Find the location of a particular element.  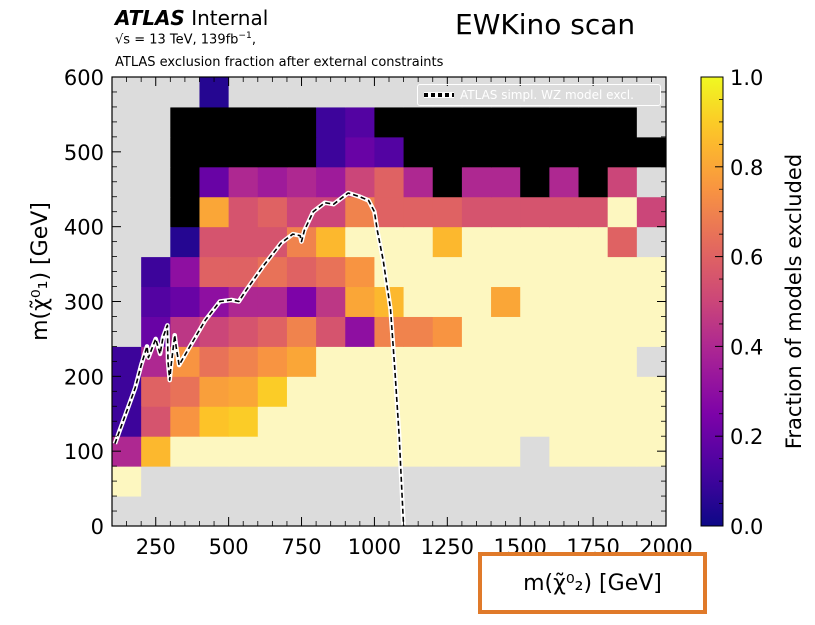

x-tick-label: 750 is located at coordinates (301, 547).